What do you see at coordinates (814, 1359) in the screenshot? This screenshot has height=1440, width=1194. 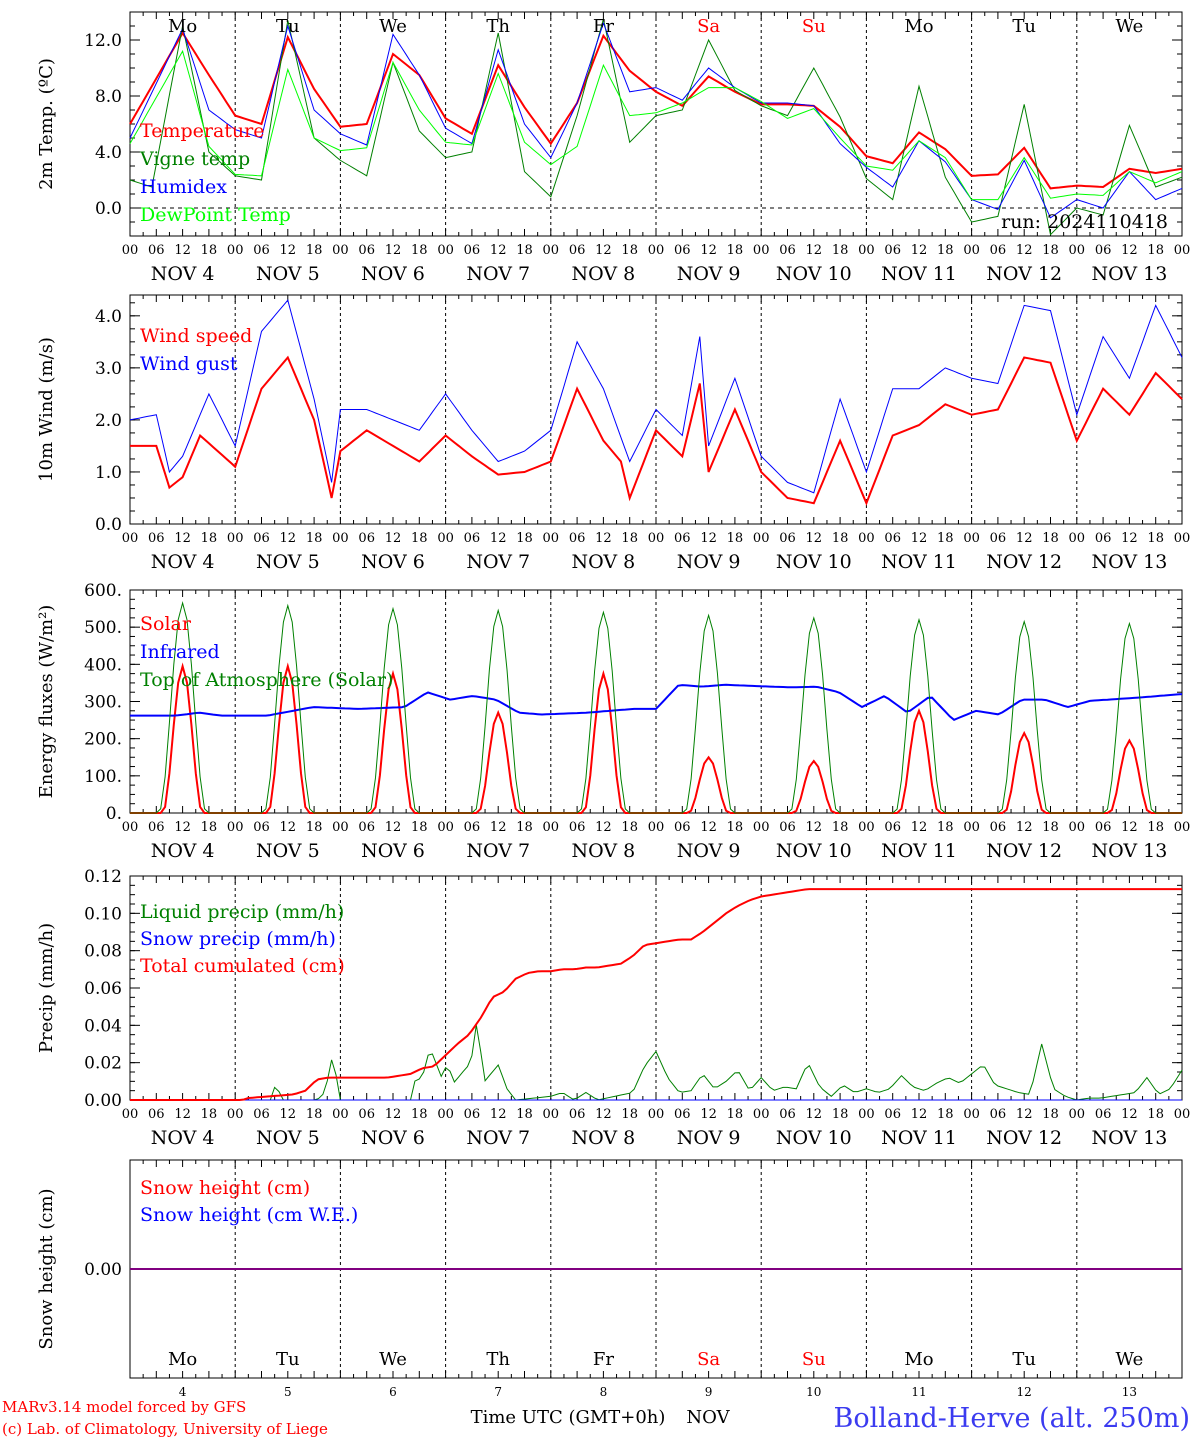 I see `weekday-label: Su` at bounding box center [814, 1359].